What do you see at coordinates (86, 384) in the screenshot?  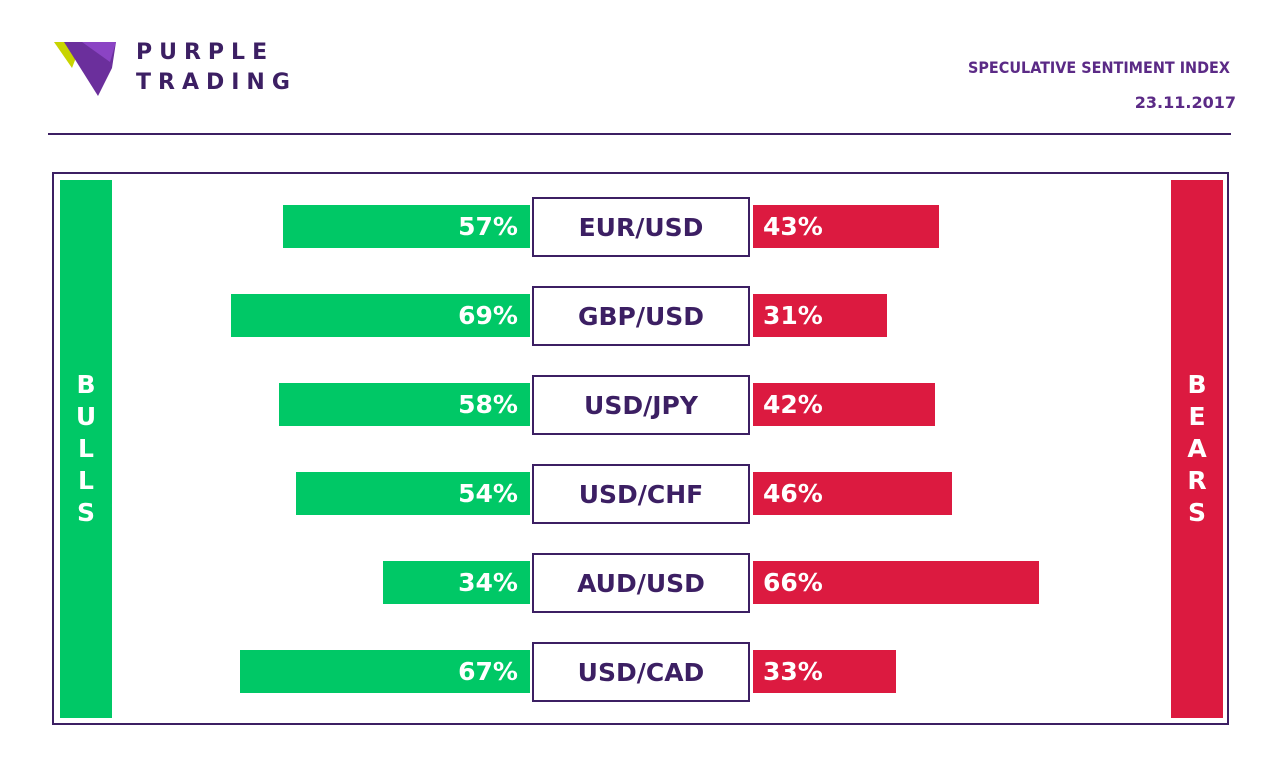 I see `bulls-label-letter: B` at bounding box center [86, 384].